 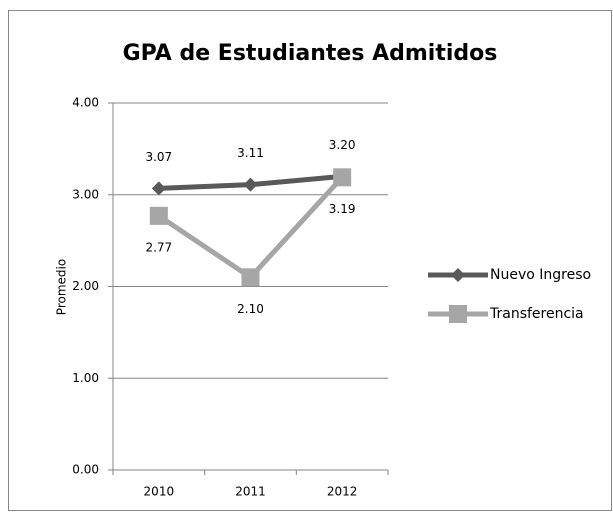 I want to click on chart-title: GPA de Estudiantes Admitidos, so click(x=310, y=53).